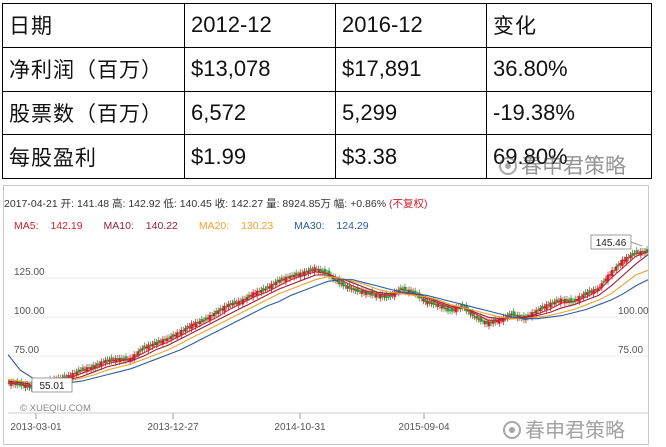 The height and width of the screenshot is (447, 666). I want to click on y-tick-left: 100.00, so click(29, 311).